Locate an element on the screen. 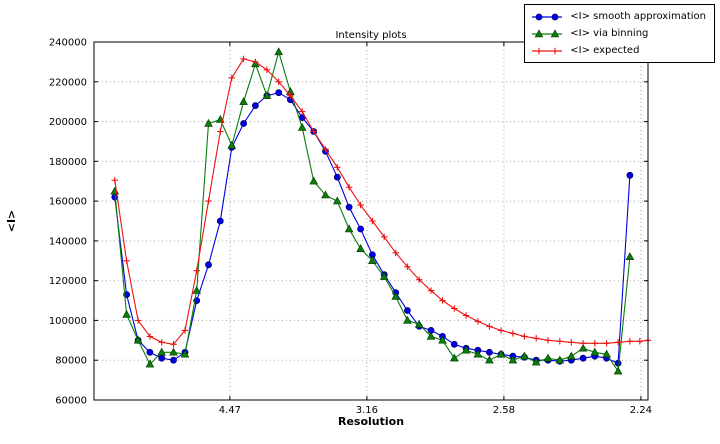  legend-sample-circle-line is located at coordinates (547, 16).